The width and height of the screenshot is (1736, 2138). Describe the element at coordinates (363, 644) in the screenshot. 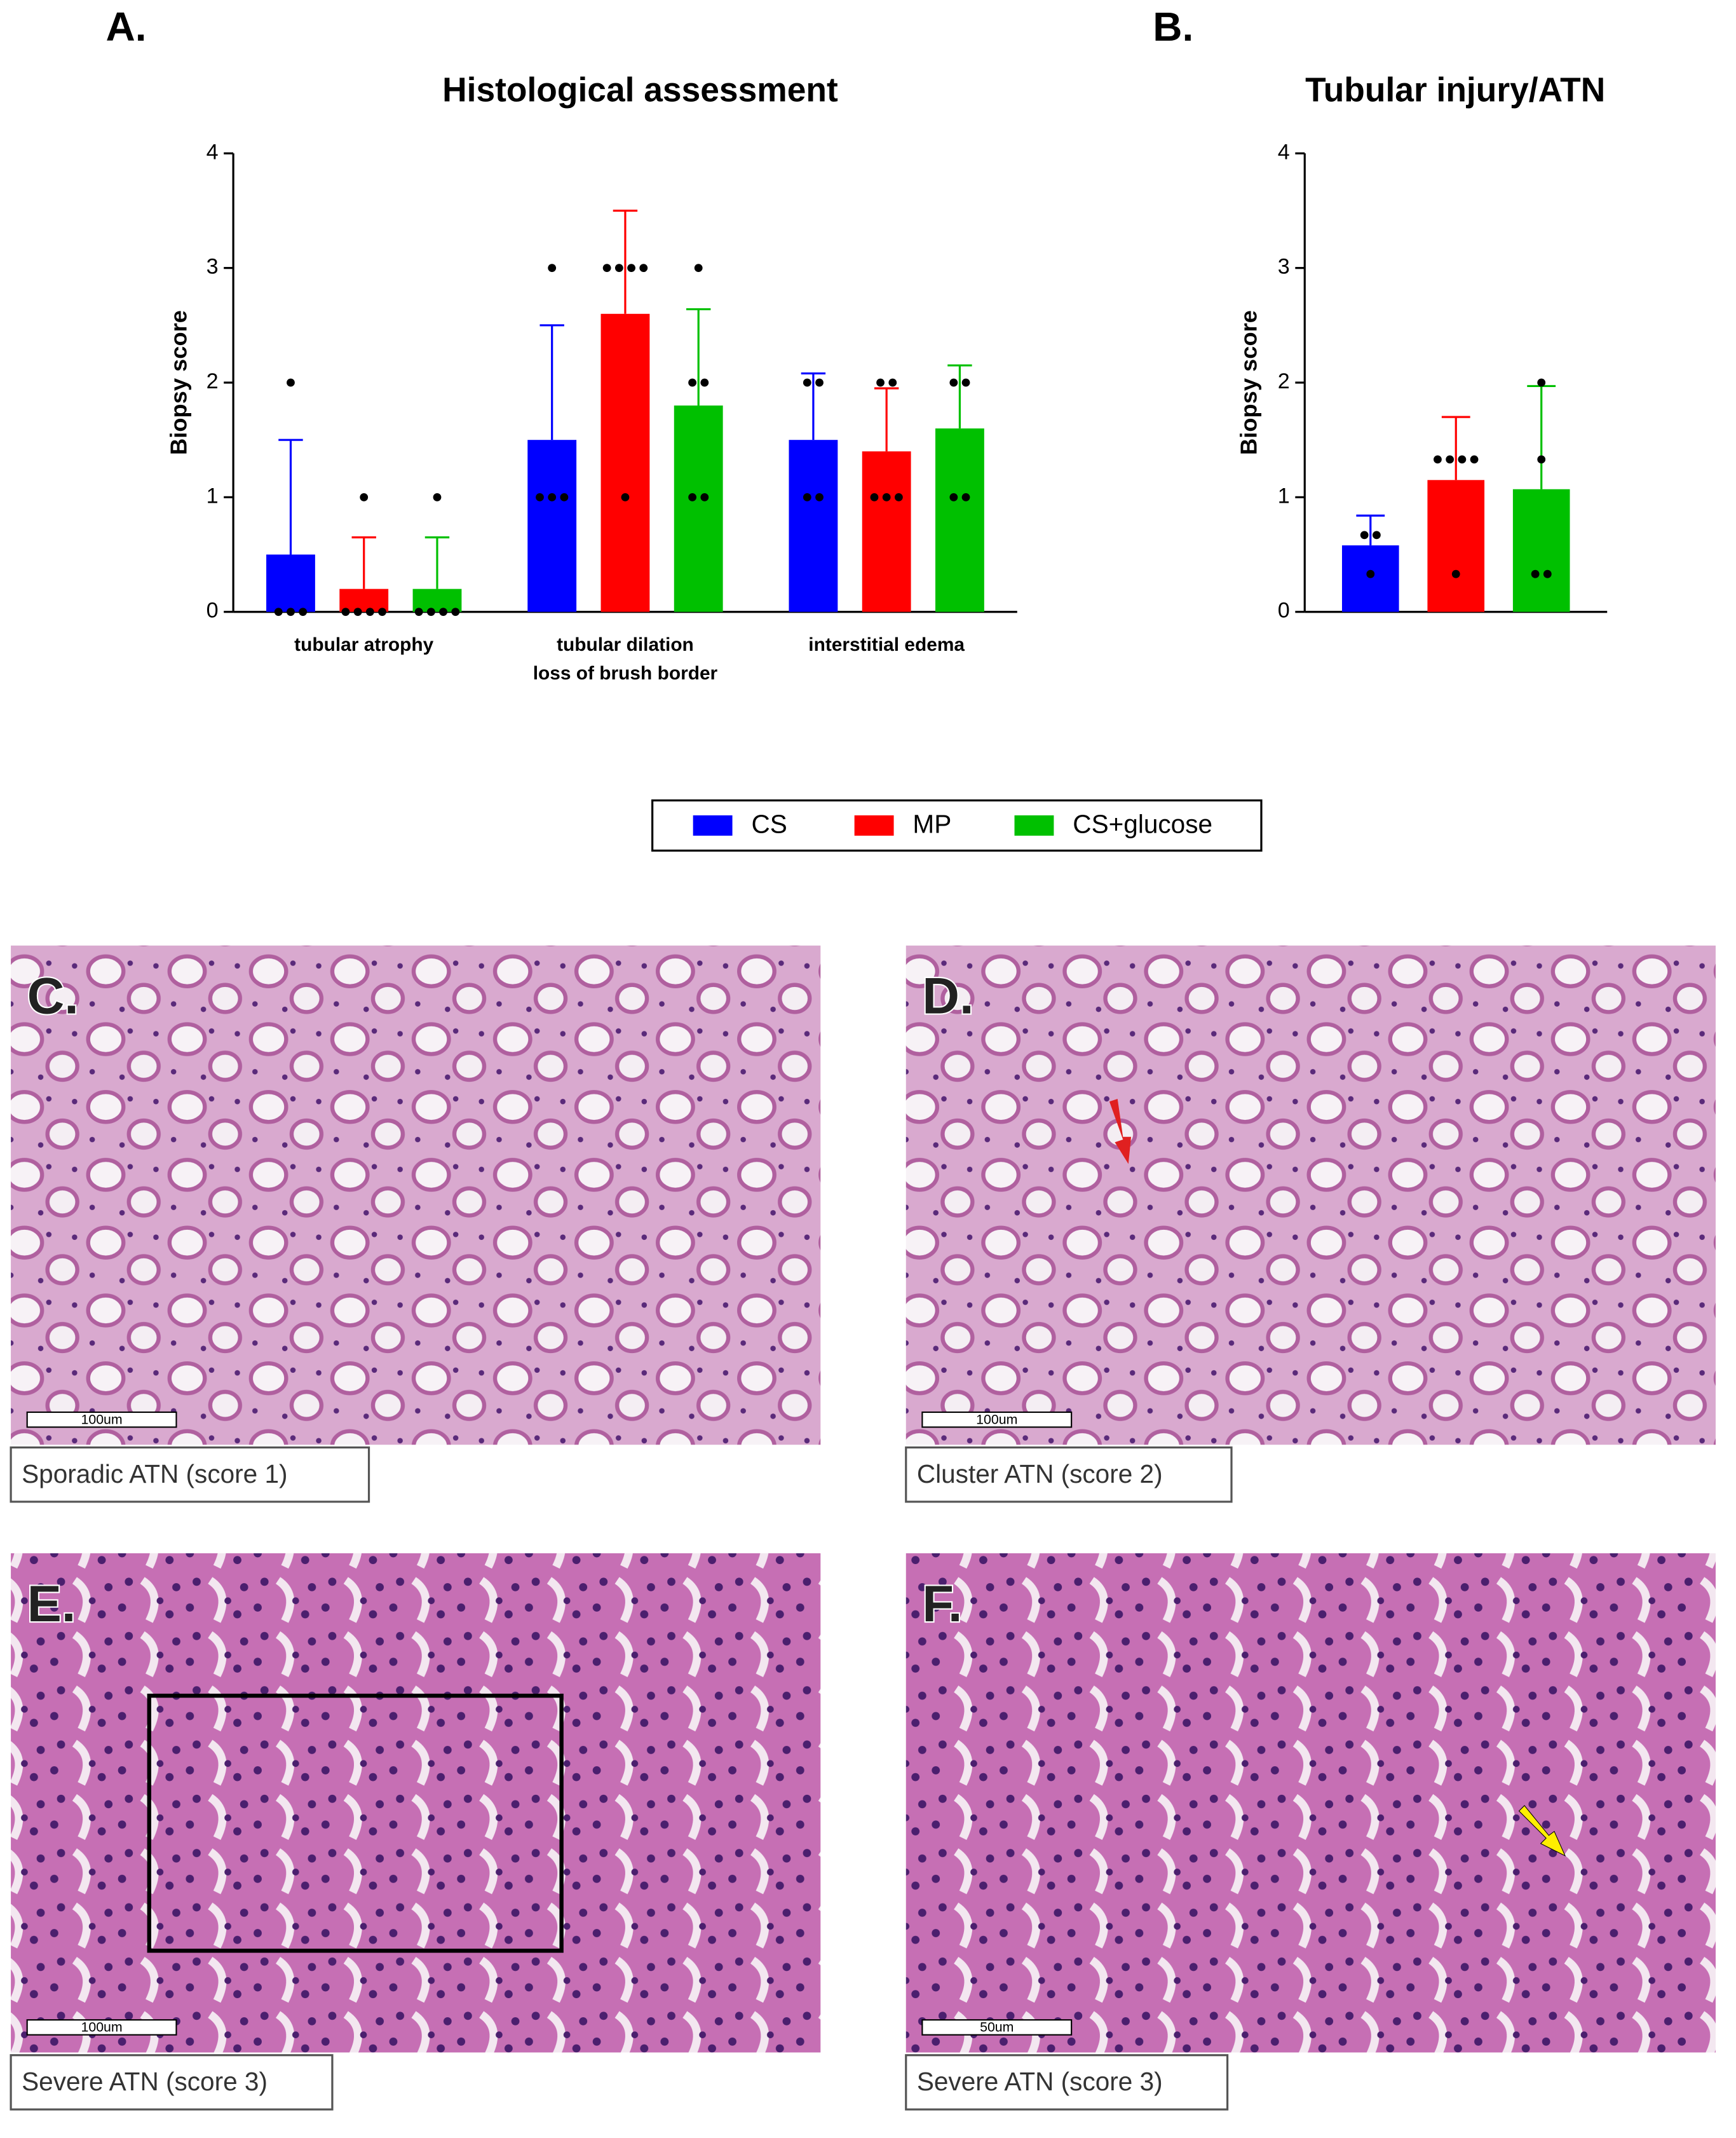

I see `x-tick-label: tubular atrophy` at that location.